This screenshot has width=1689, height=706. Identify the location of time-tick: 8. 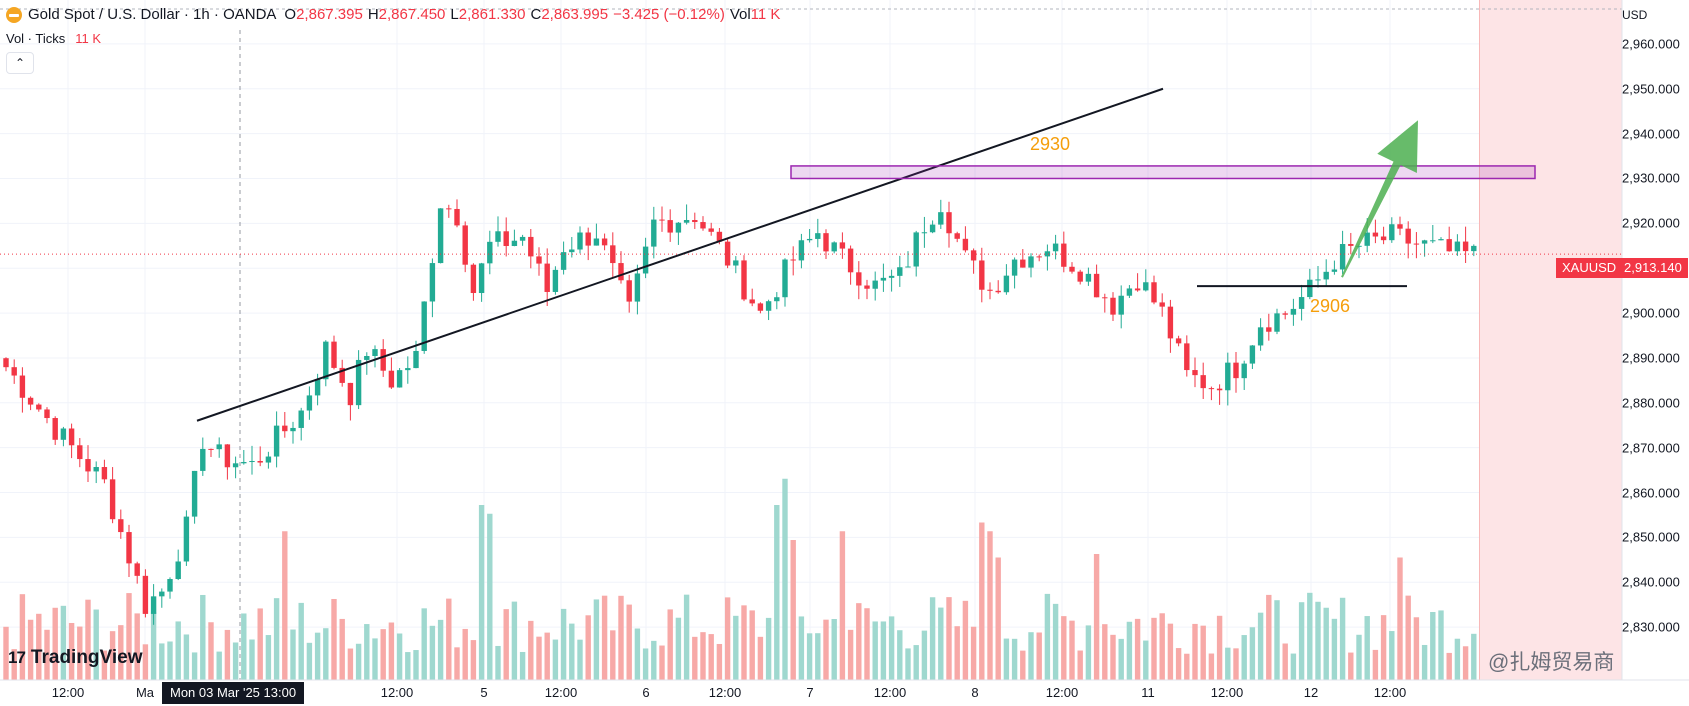
(975, 692).